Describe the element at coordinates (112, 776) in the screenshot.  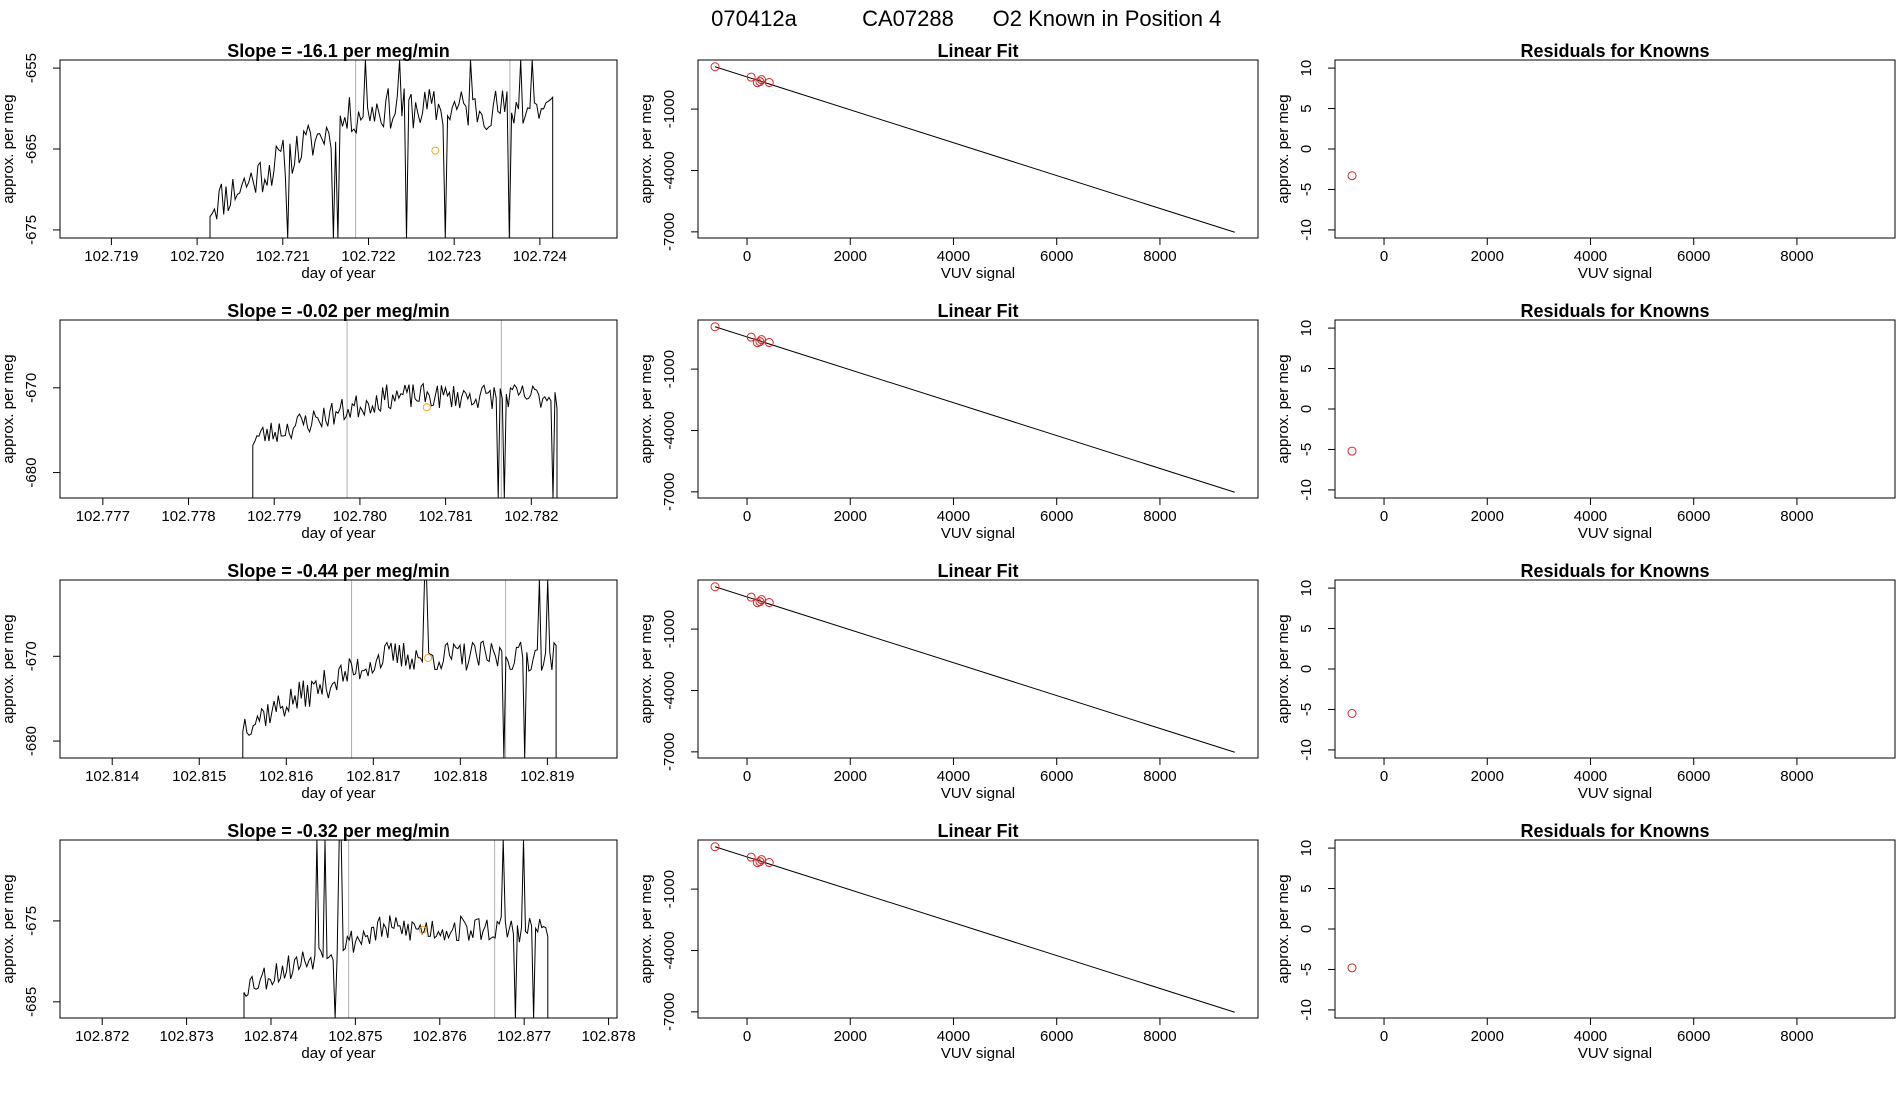
I see `x-tick-label: 102.814` at that location.